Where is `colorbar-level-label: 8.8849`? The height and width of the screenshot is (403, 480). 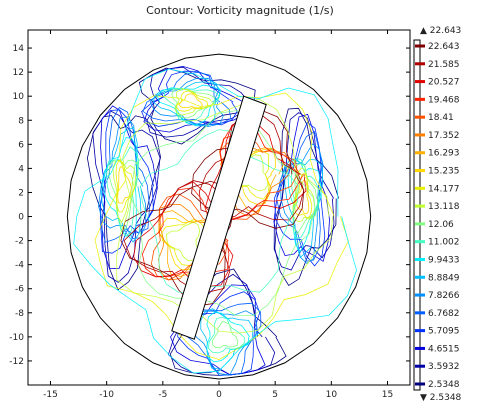 colorbar-level-label: 8.8849 is located at coordinates (444, 278).